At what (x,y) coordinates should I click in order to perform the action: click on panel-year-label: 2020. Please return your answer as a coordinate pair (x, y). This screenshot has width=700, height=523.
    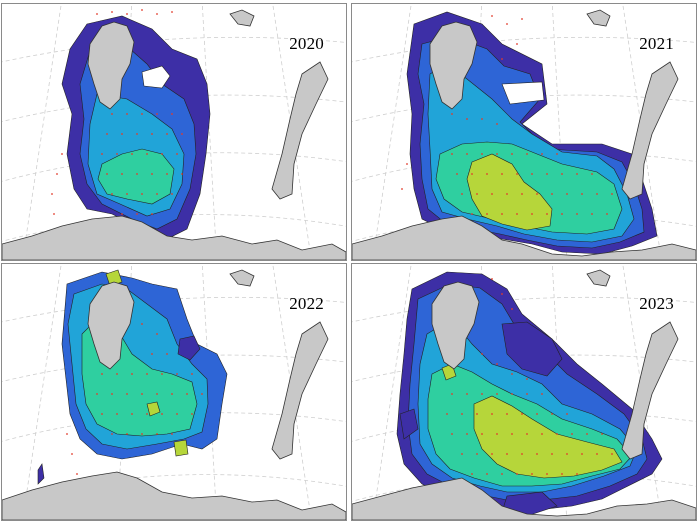
    Looking at the image, I should click on (306, 43).